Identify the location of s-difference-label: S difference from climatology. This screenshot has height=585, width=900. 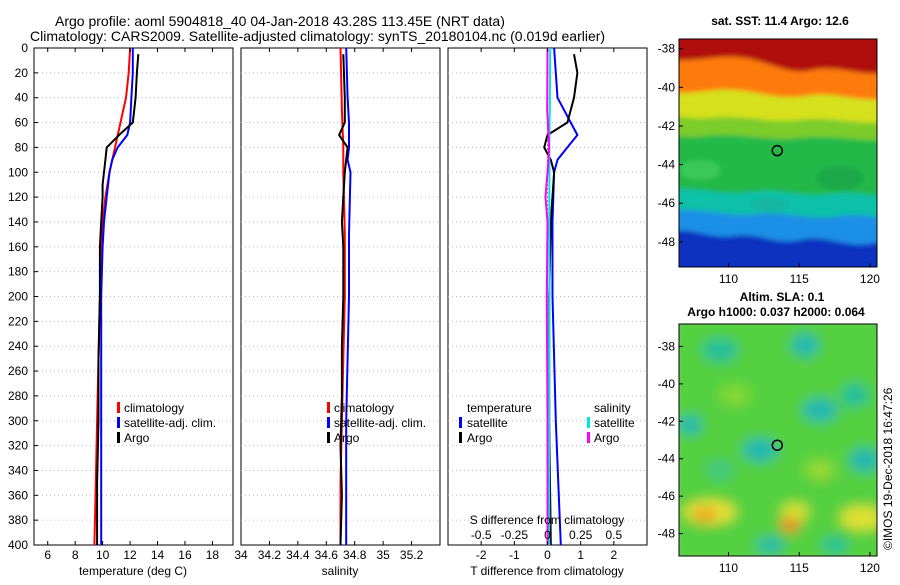
(547, 520).